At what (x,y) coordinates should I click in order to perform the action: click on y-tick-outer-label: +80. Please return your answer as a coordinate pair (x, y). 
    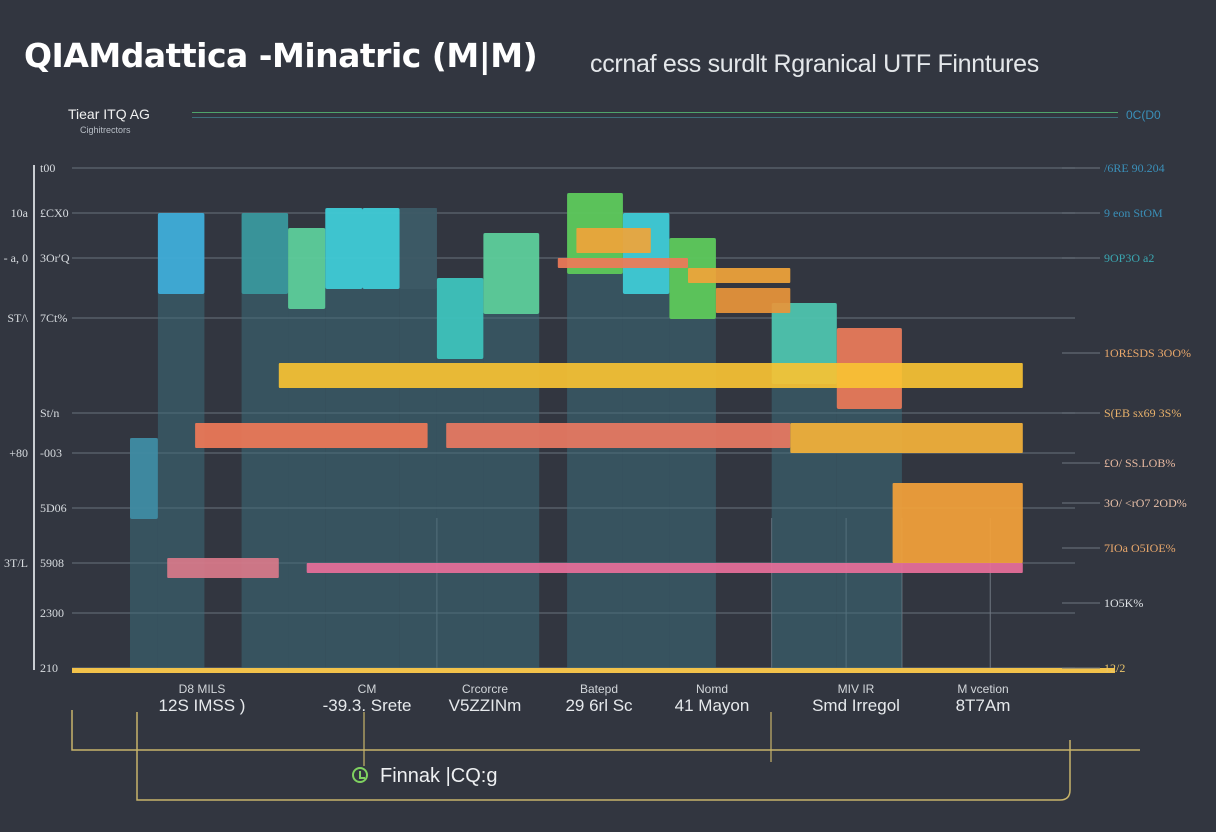
    Looking at the image, I should click on (18, 453).